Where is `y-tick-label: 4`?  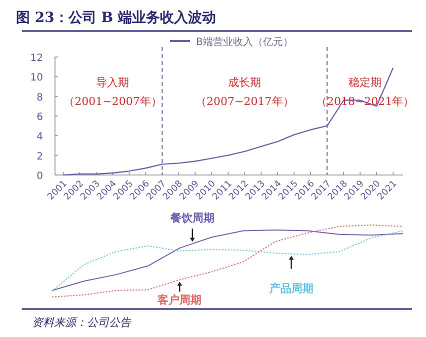
y-tick-label: 4 is located at coordinates (39, 137).